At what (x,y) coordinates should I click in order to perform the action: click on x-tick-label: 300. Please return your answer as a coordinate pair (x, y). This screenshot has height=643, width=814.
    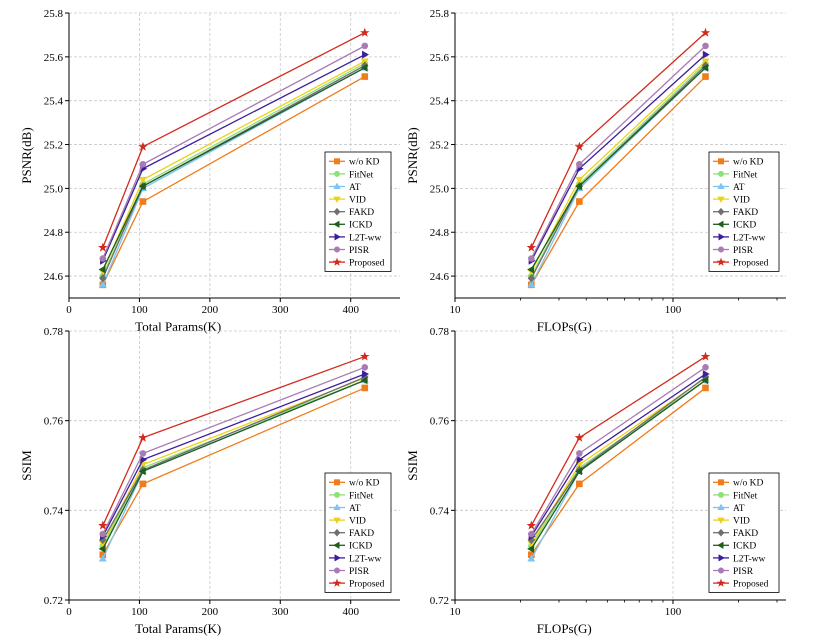
    Looking at the image, I should click on (280, 310).